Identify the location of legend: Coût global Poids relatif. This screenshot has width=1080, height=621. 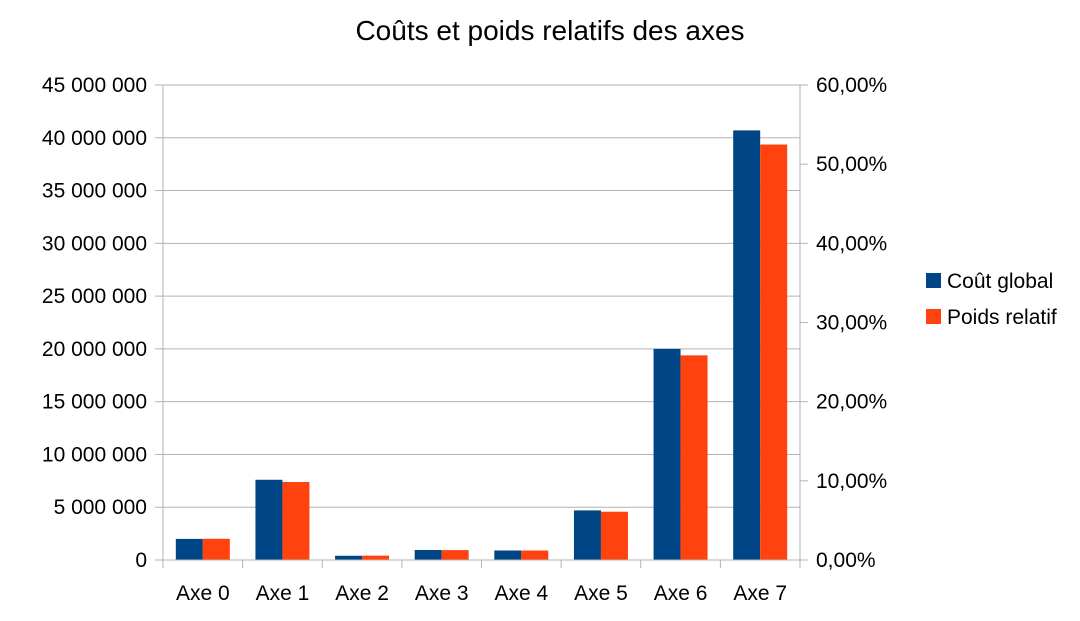
(991, 299).